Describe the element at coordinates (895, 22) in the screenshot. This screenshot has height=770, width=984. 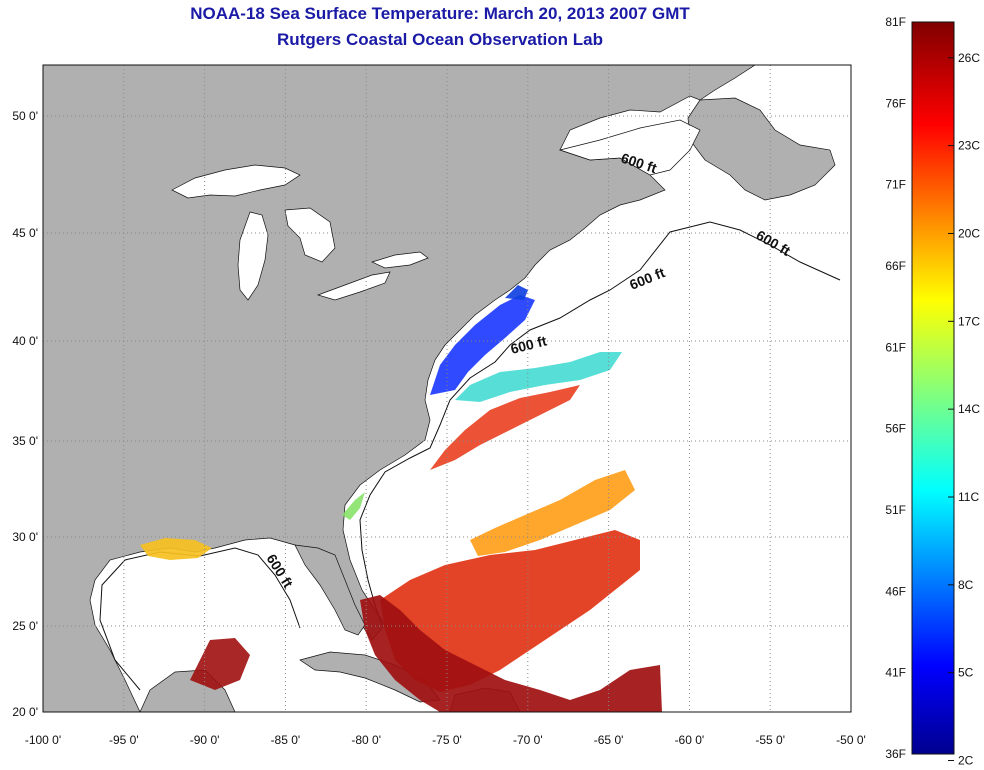
I see `colorbar-f-label: 81F` at that location.